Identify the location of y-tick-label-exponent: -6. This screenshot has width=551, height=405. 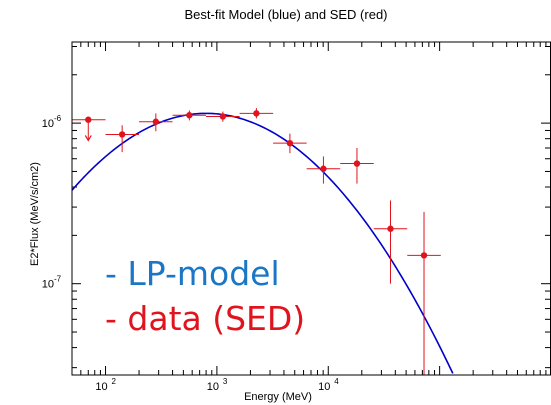
(58, 118).